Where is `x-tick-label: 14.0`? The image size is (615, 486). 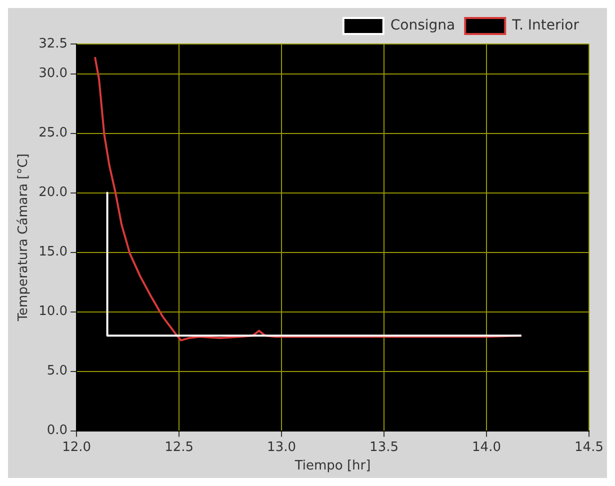 x-tick-label: 14.0 is located at coordinates (486, 447).